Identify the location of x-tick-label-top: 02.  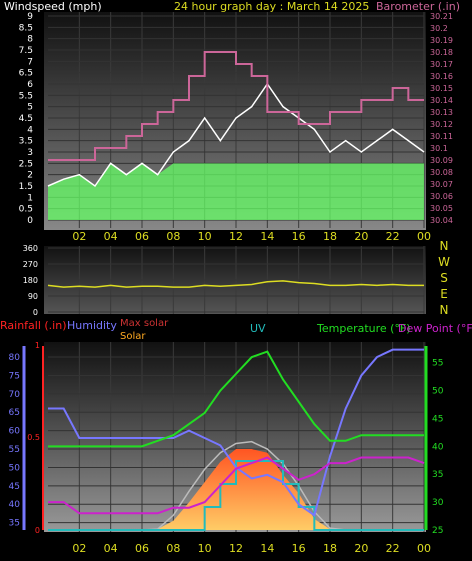
(79, 236).